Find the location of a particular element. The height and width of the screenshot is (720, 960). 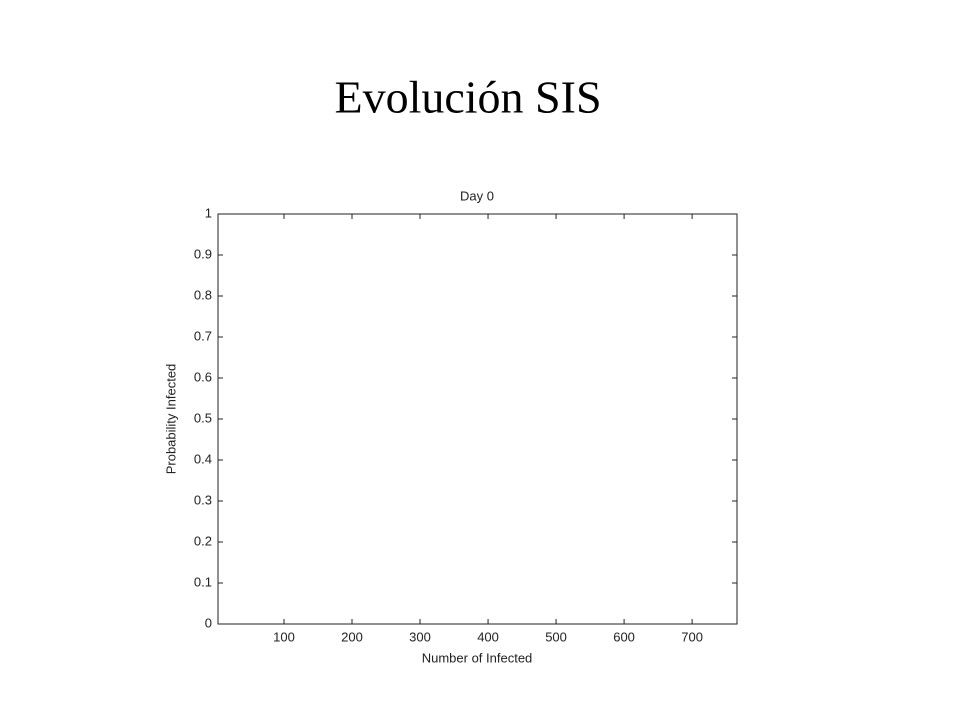

chart-title: Day 0 is located at coordinates (477, 195).